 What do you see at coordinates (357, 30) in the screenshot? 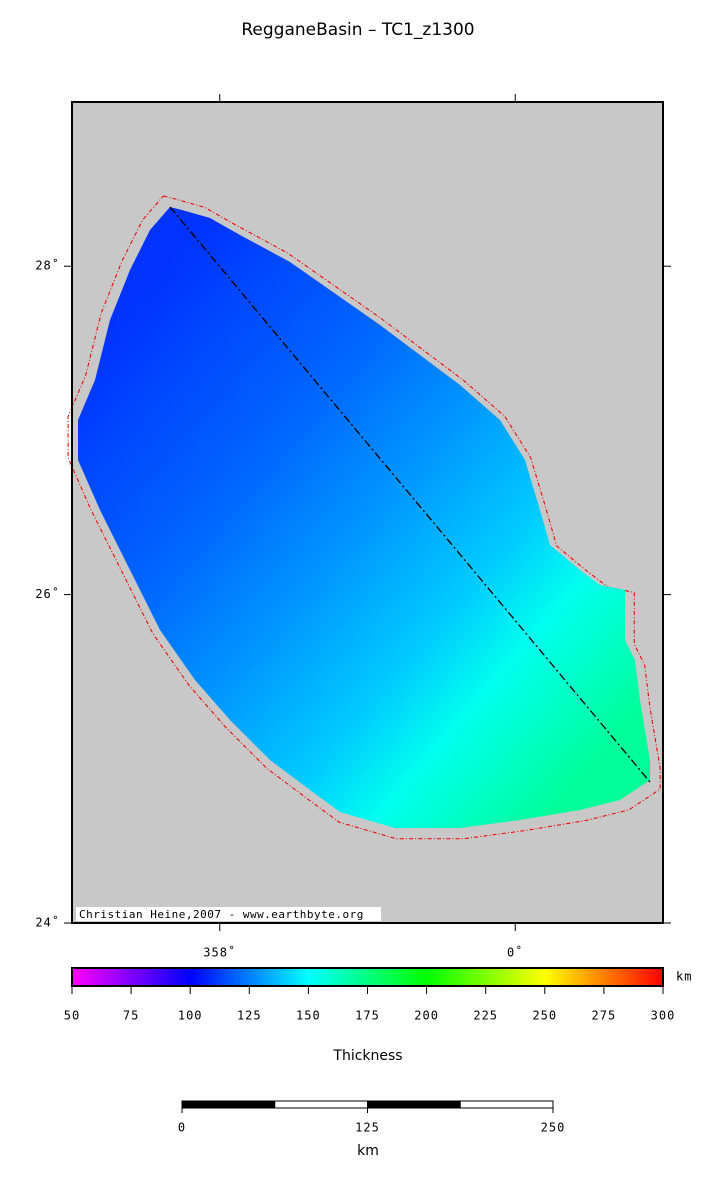
I see `title: RegganeBasin – TC1_z1300` at bounding box center [357, 30].